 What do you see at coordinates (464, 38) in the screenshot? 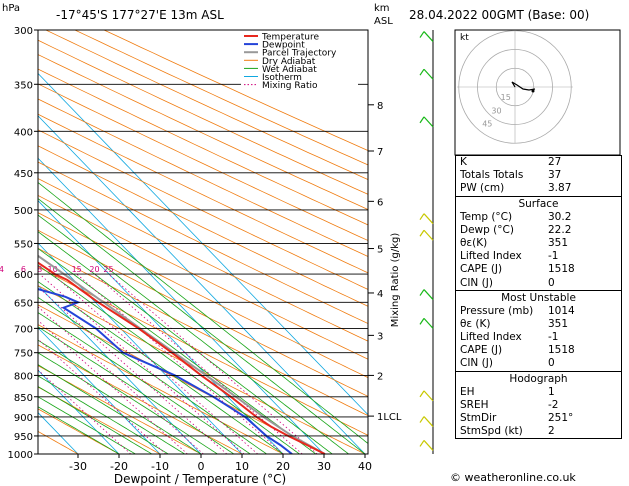
I see `hodograph-unit: kt` at bounding box center [464, 38].